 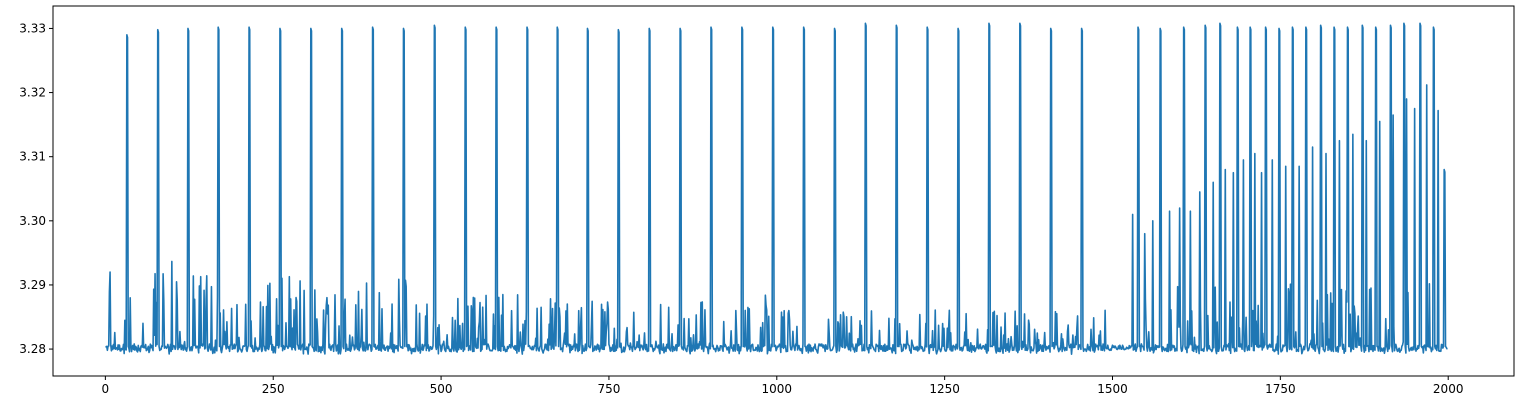 What do you see at coordinates (32, 28) in the screenshot?
I see `y-tick-label: 3.33` at bounding box center [32, 28].